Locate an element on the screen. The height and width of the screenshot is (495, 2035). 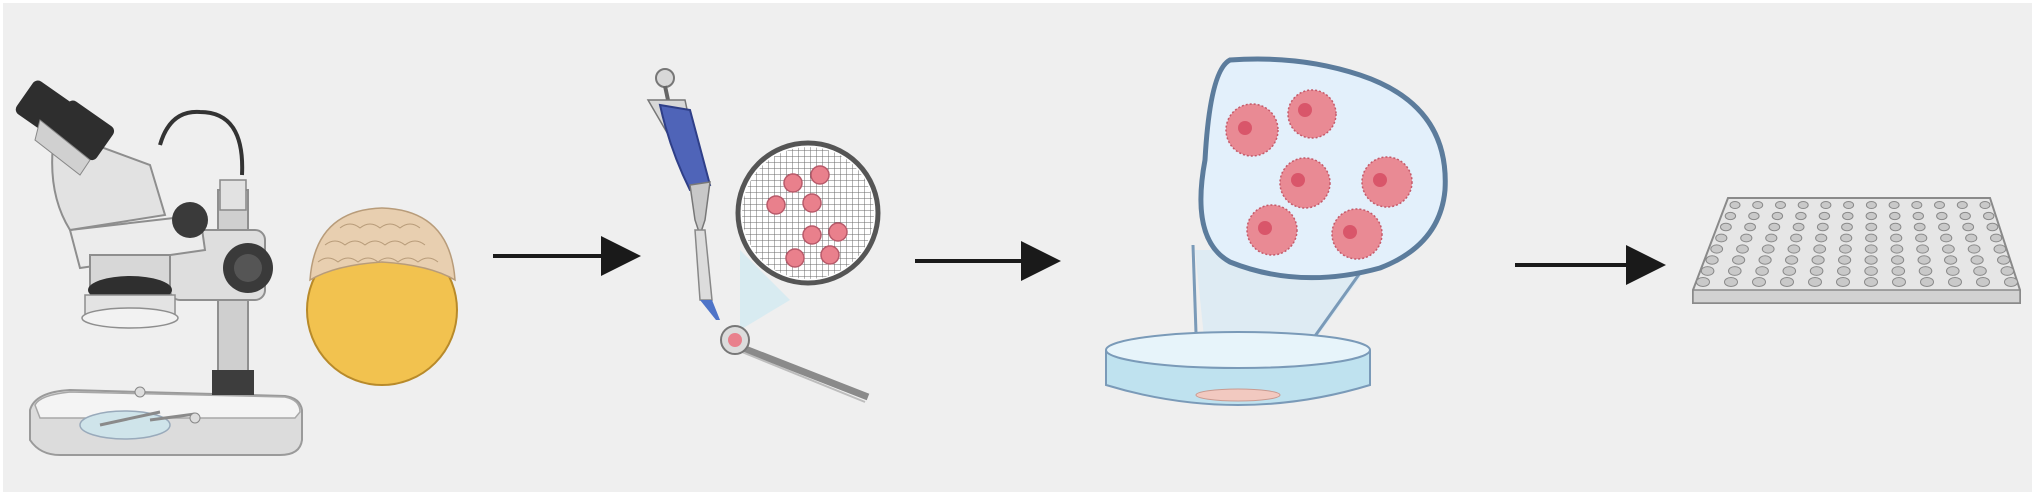
micropipette-icon is located at coordinates (683, 194).